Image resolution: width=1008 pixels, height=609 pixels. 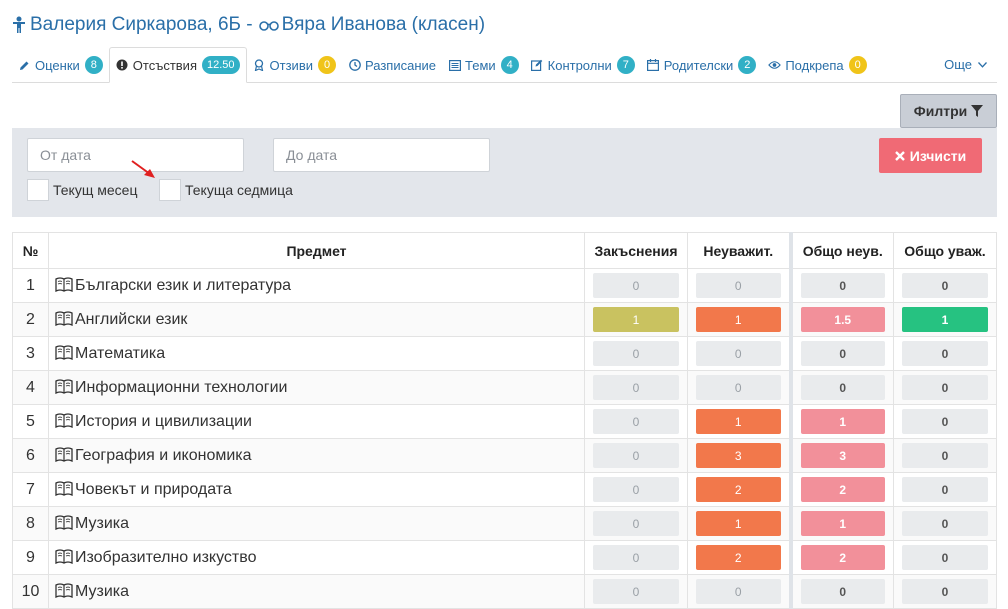 What do you see at coordinates (509, 65) in the screenshot?
I see `count-badge: 4` at bounding box center [509, 65].